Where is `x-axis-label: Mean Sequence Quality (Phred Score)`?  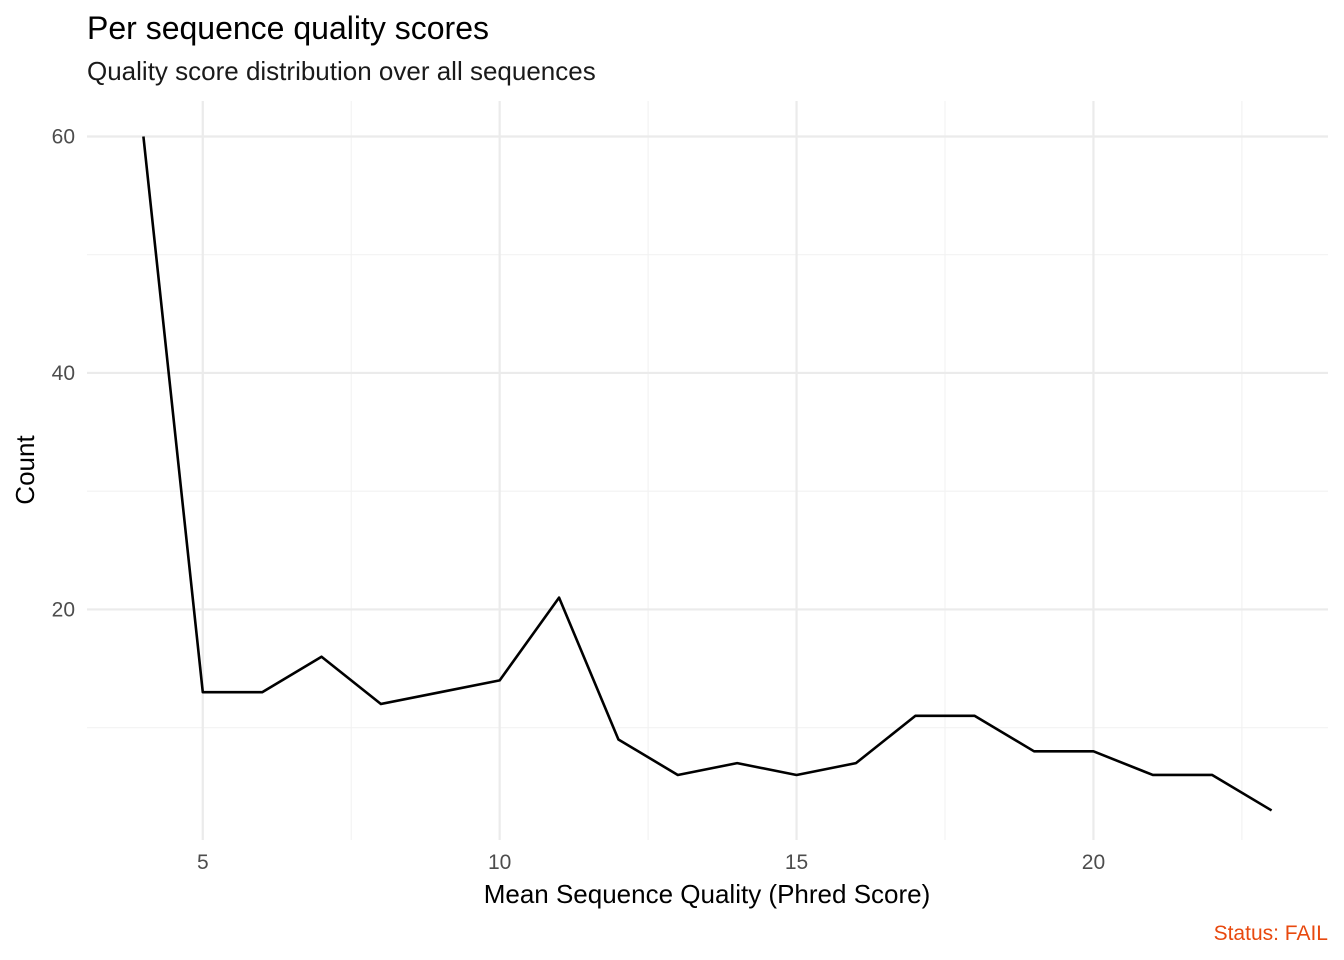 x-axis-label: Mean Sequence Quality (Phred Score) is located at coordinates (707, 894).